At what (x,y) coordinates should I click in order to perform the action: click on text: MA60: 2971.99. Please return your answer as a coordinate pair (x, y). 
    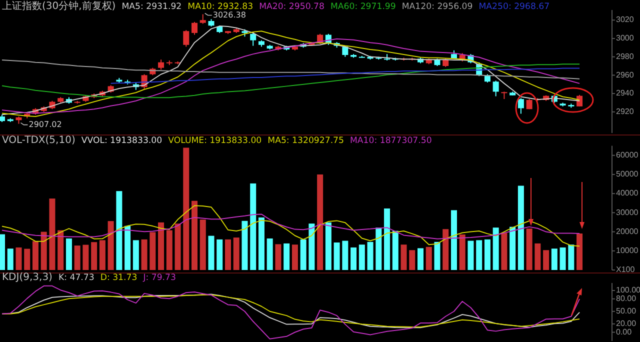
    Looking at the image, I should click on (363, 7).